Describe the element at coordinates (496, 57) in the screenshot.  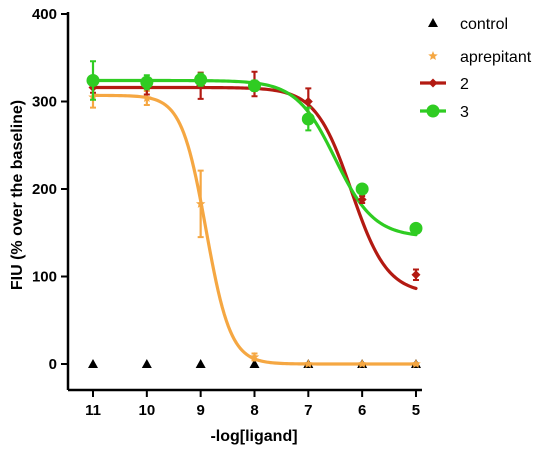
I see `legend-label: aprepitant` at that location.